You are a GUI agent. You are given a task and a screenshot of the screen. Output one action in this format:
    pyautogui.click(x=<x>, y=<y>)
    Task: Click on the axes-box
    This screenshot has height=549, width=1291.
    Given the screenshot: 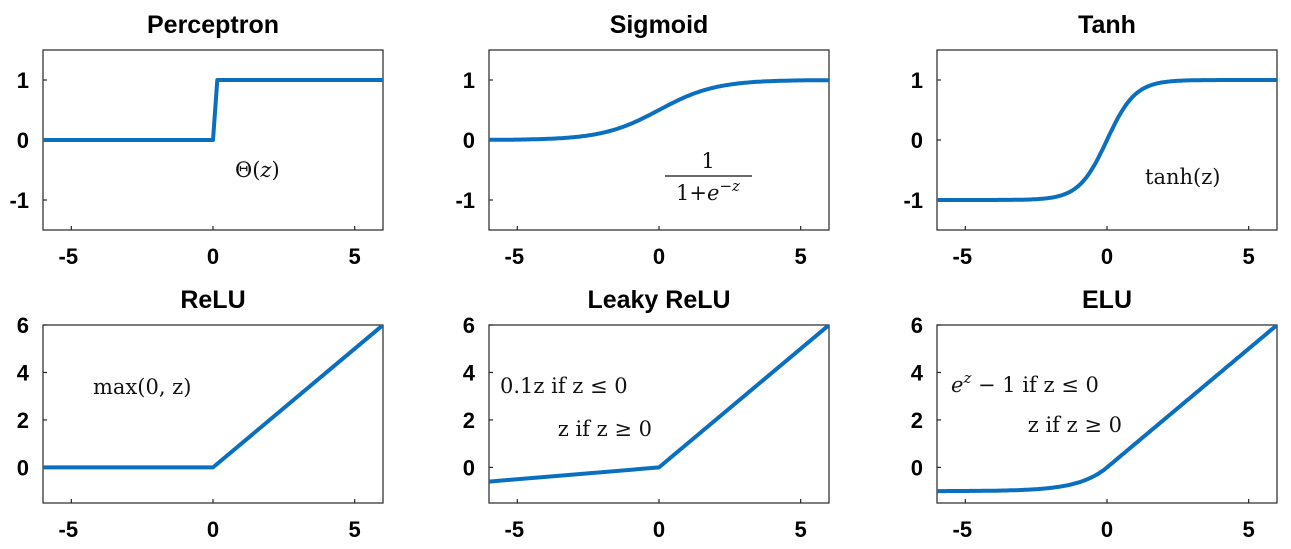 What is the action you would take?
    pyautogui.click(x=213, y=414)
    